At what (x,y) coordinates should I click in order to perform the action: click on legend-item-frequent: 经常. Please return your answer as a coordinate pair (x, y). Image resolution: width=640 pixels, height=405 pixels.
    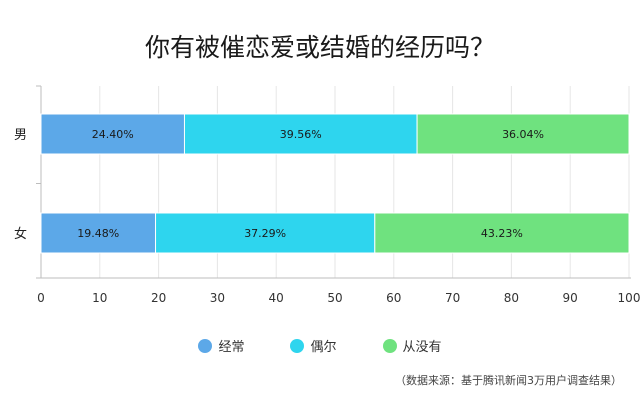
    Looking at the image, I should click on (221, 345).